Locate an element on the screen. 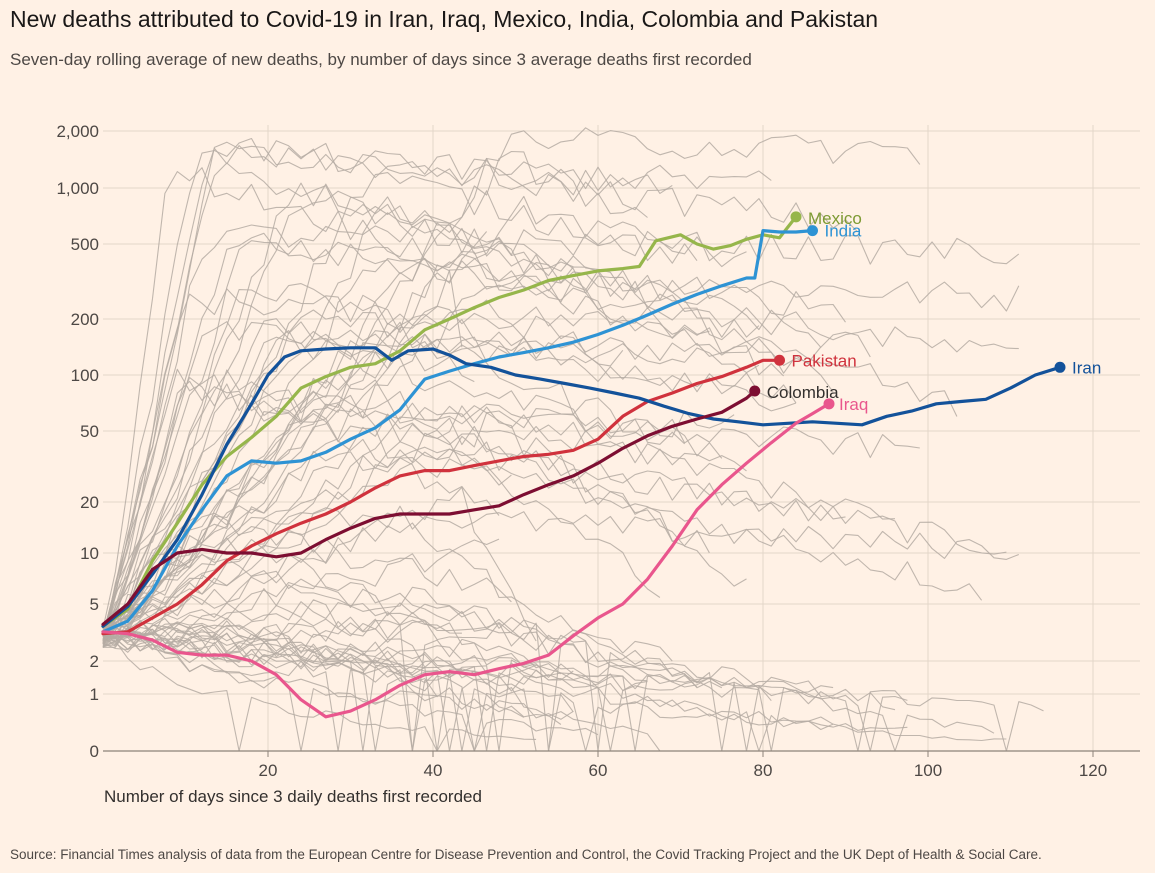 This screenshot has width=1155, height=873. y-tick-label: 1,000 is located at coordinates (77, 188).